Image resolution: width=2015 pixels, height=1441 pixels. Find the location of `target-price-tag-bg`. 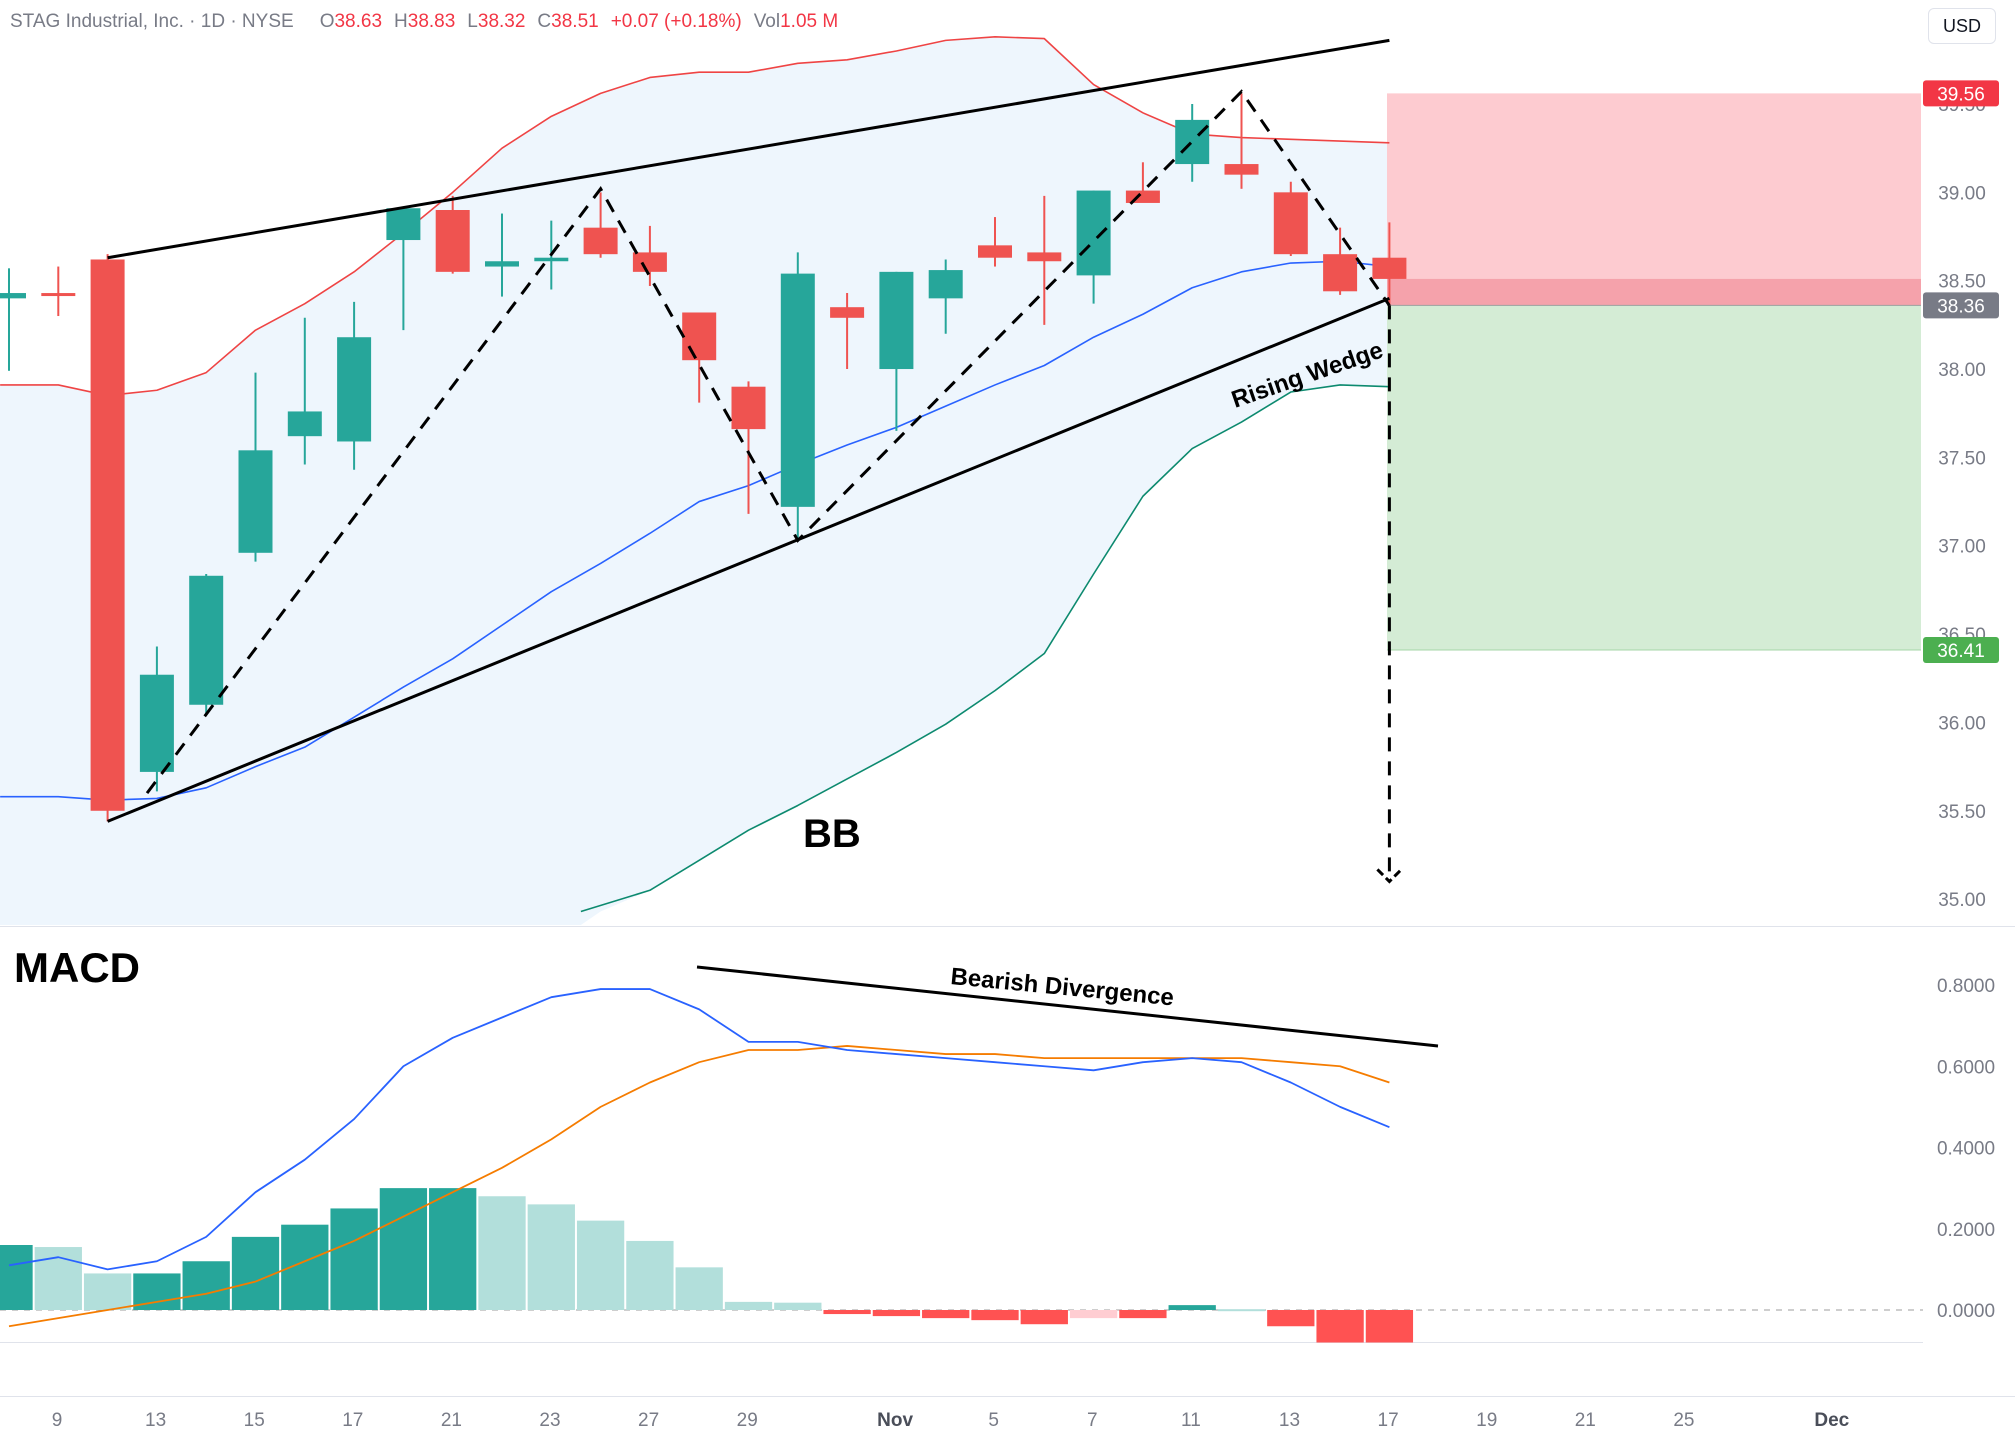

target-price-tag-bg is located at coordinates (1961, 649).